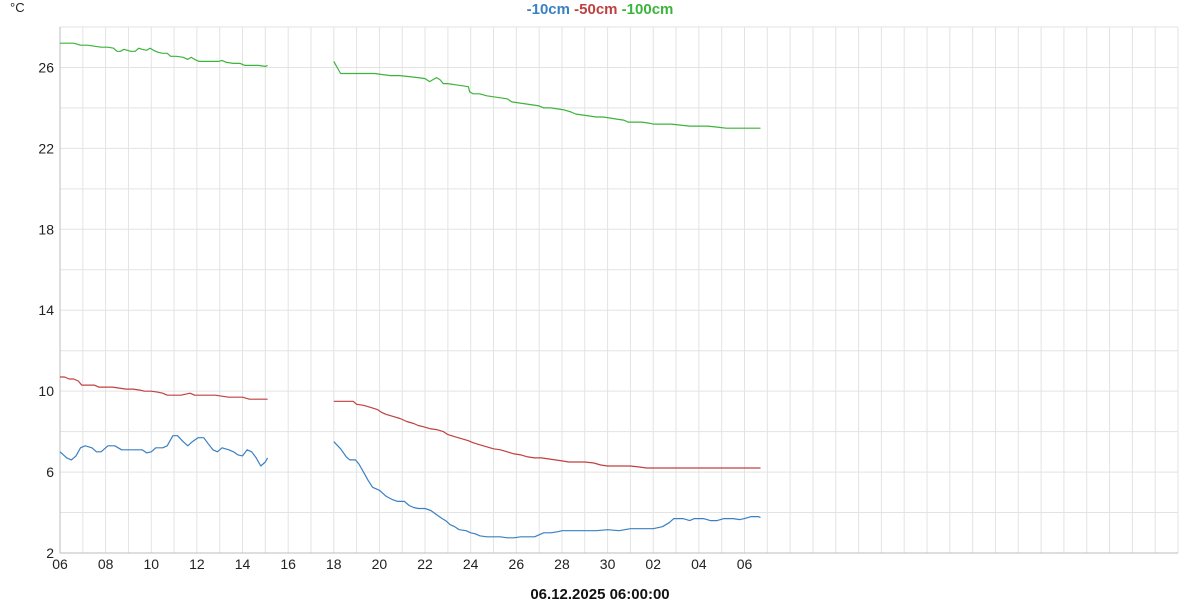  I want to click on x-tick-label: 20, so click(380, 564).